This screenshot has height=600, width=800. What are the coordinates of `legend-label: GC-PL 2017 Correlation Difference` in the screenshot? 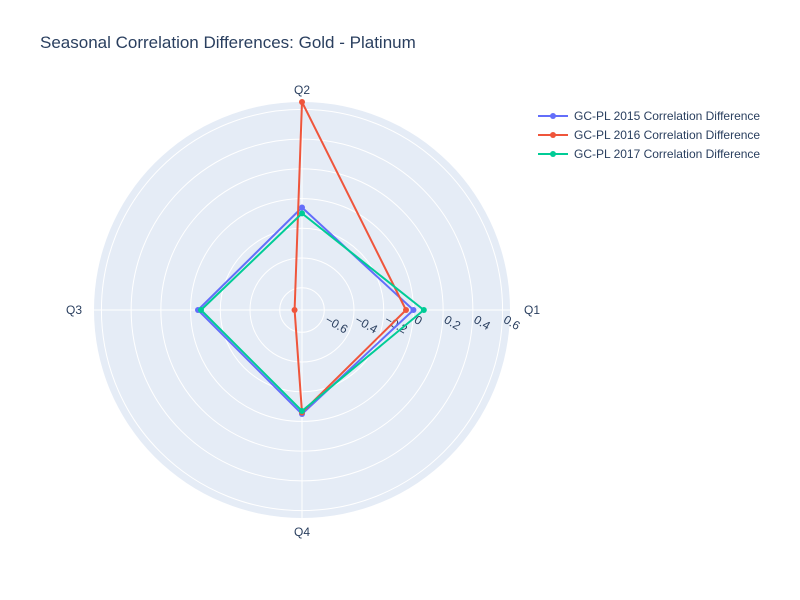 It's located at (667, 153).